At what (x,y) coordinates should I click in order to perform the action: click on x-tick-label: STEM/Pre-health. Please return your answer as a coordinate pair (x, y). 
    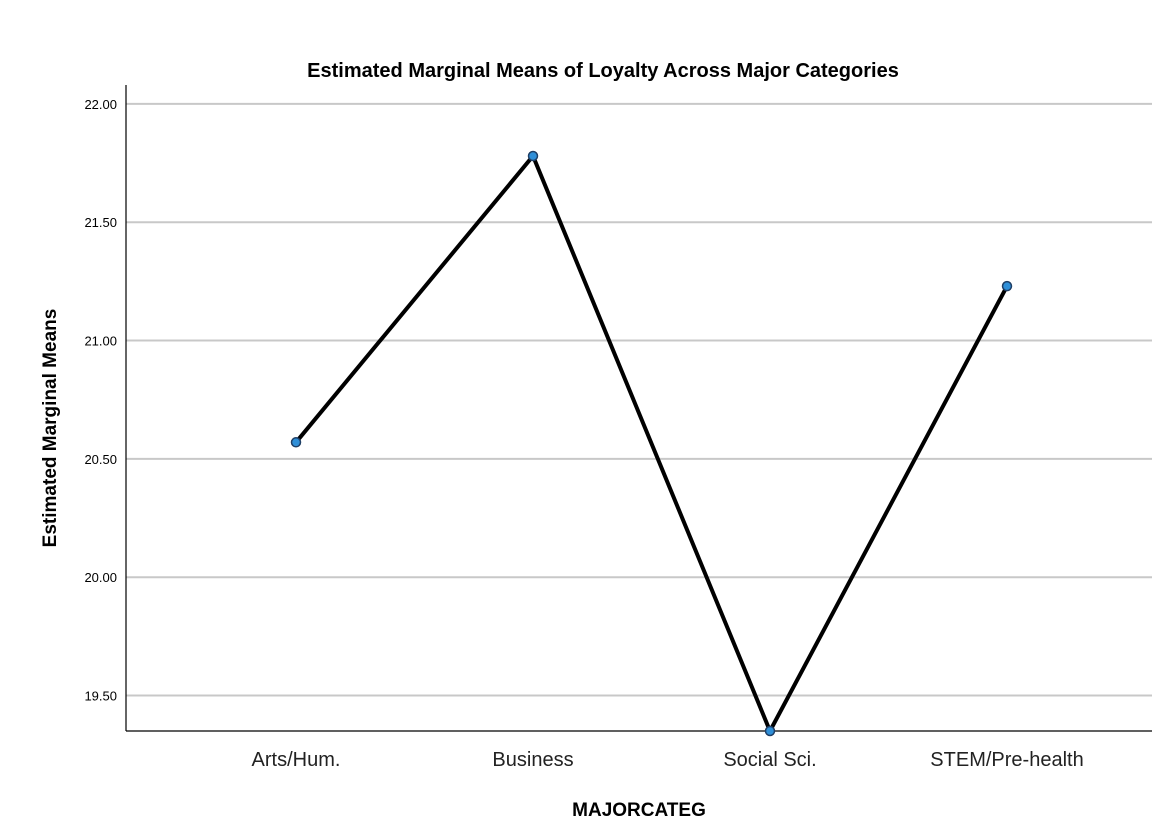
    Looking at the image, I should click on (1006, 760).